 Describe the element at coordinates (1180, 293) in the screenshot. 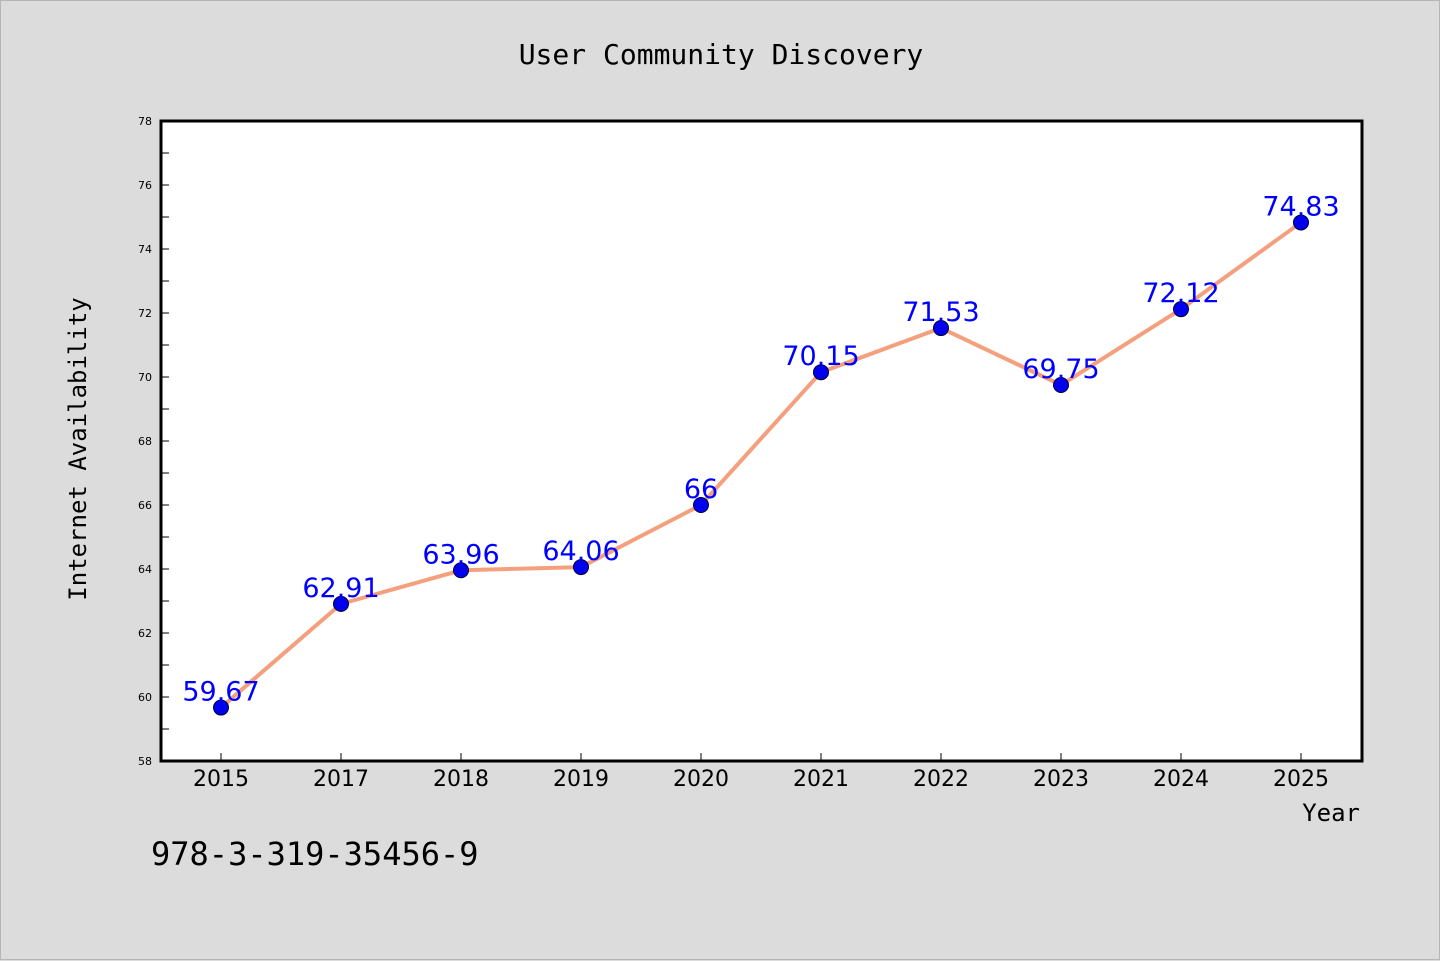

I see `data-label: 72.12` at that location.